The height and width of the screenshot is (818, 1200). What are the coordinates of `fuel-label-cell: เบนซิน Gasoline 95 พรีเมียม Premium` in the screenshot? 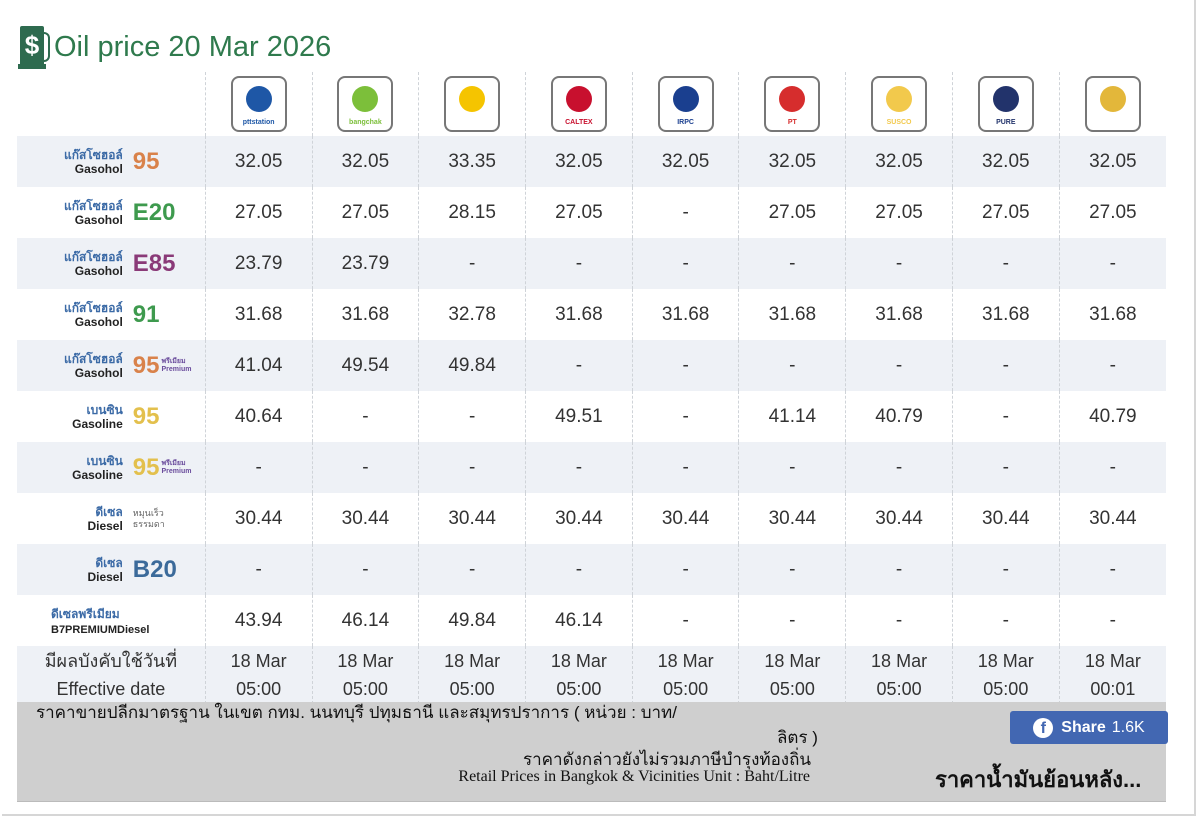 It's located at (111, 467).